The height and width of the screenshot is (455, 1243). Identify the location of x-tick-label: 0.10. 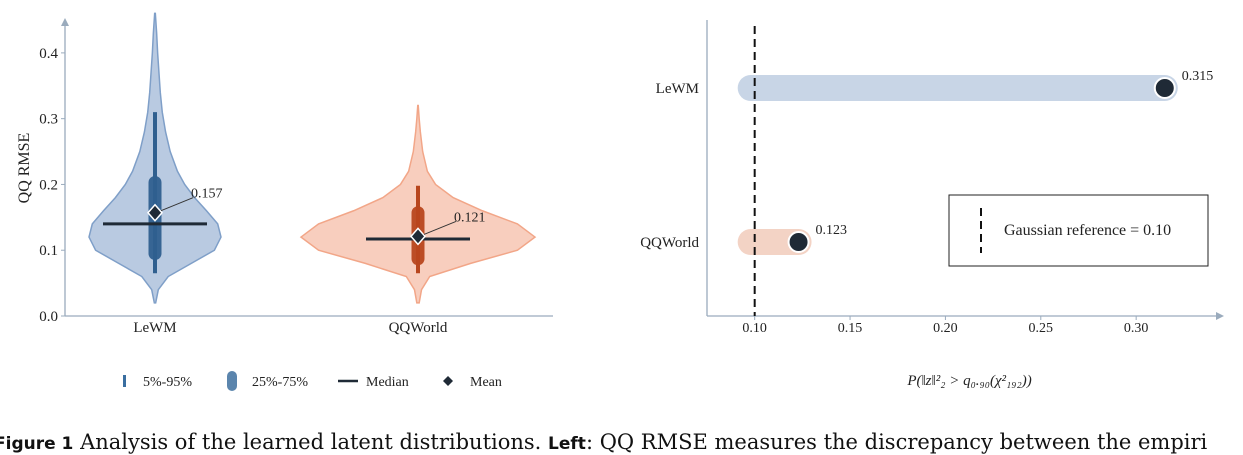
(754, 328).